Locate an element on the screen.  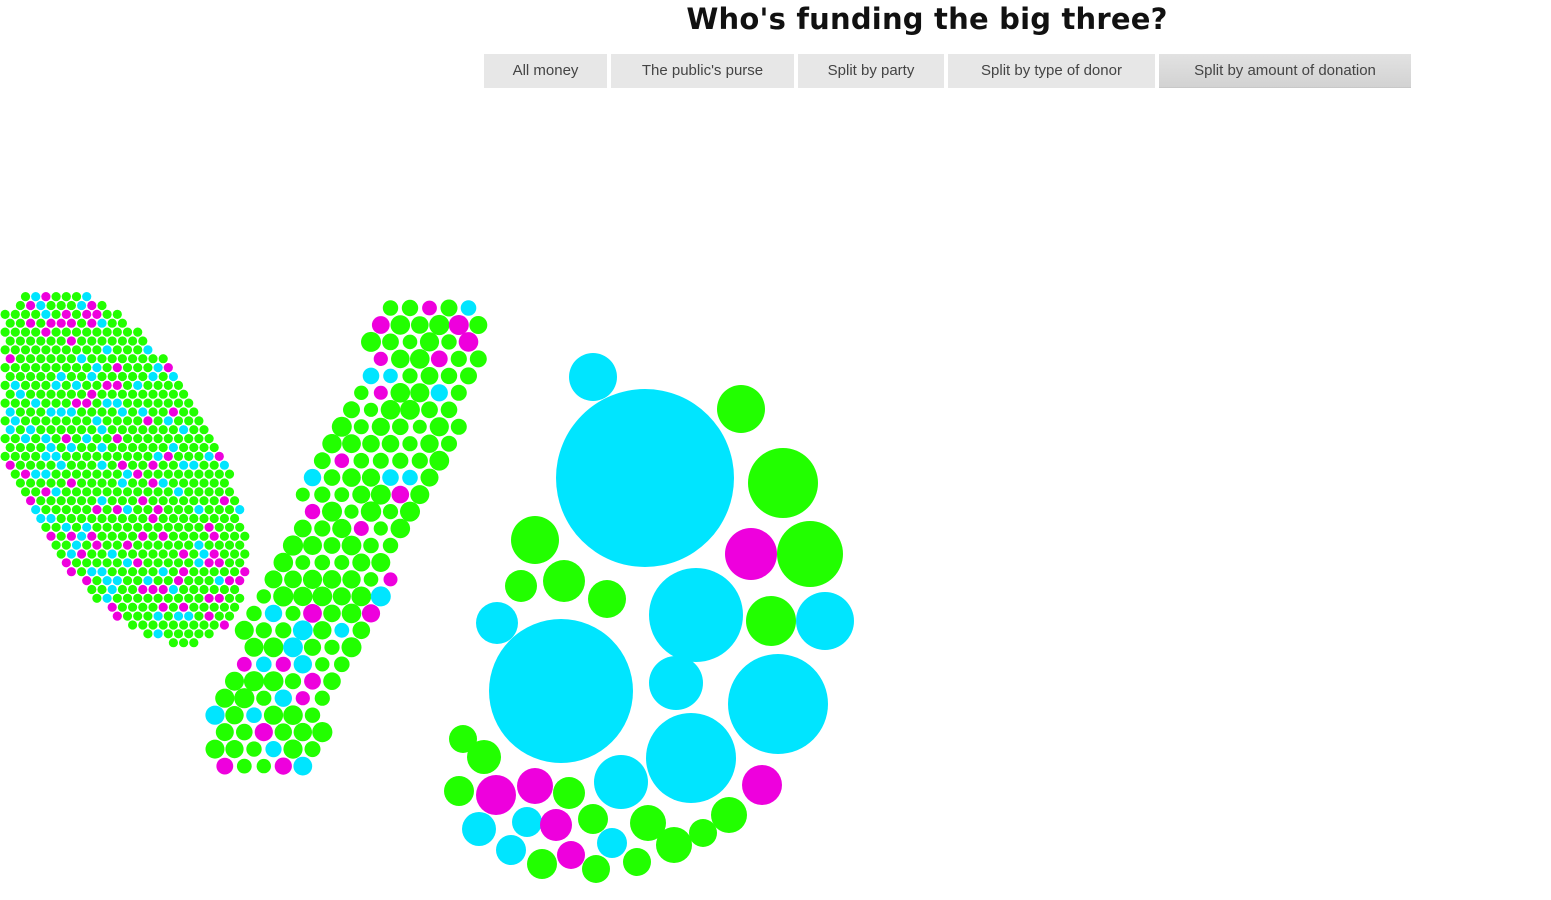
tab-split-by-donation-amount: Split by amount of donation is located at coordinates (1285, 71).